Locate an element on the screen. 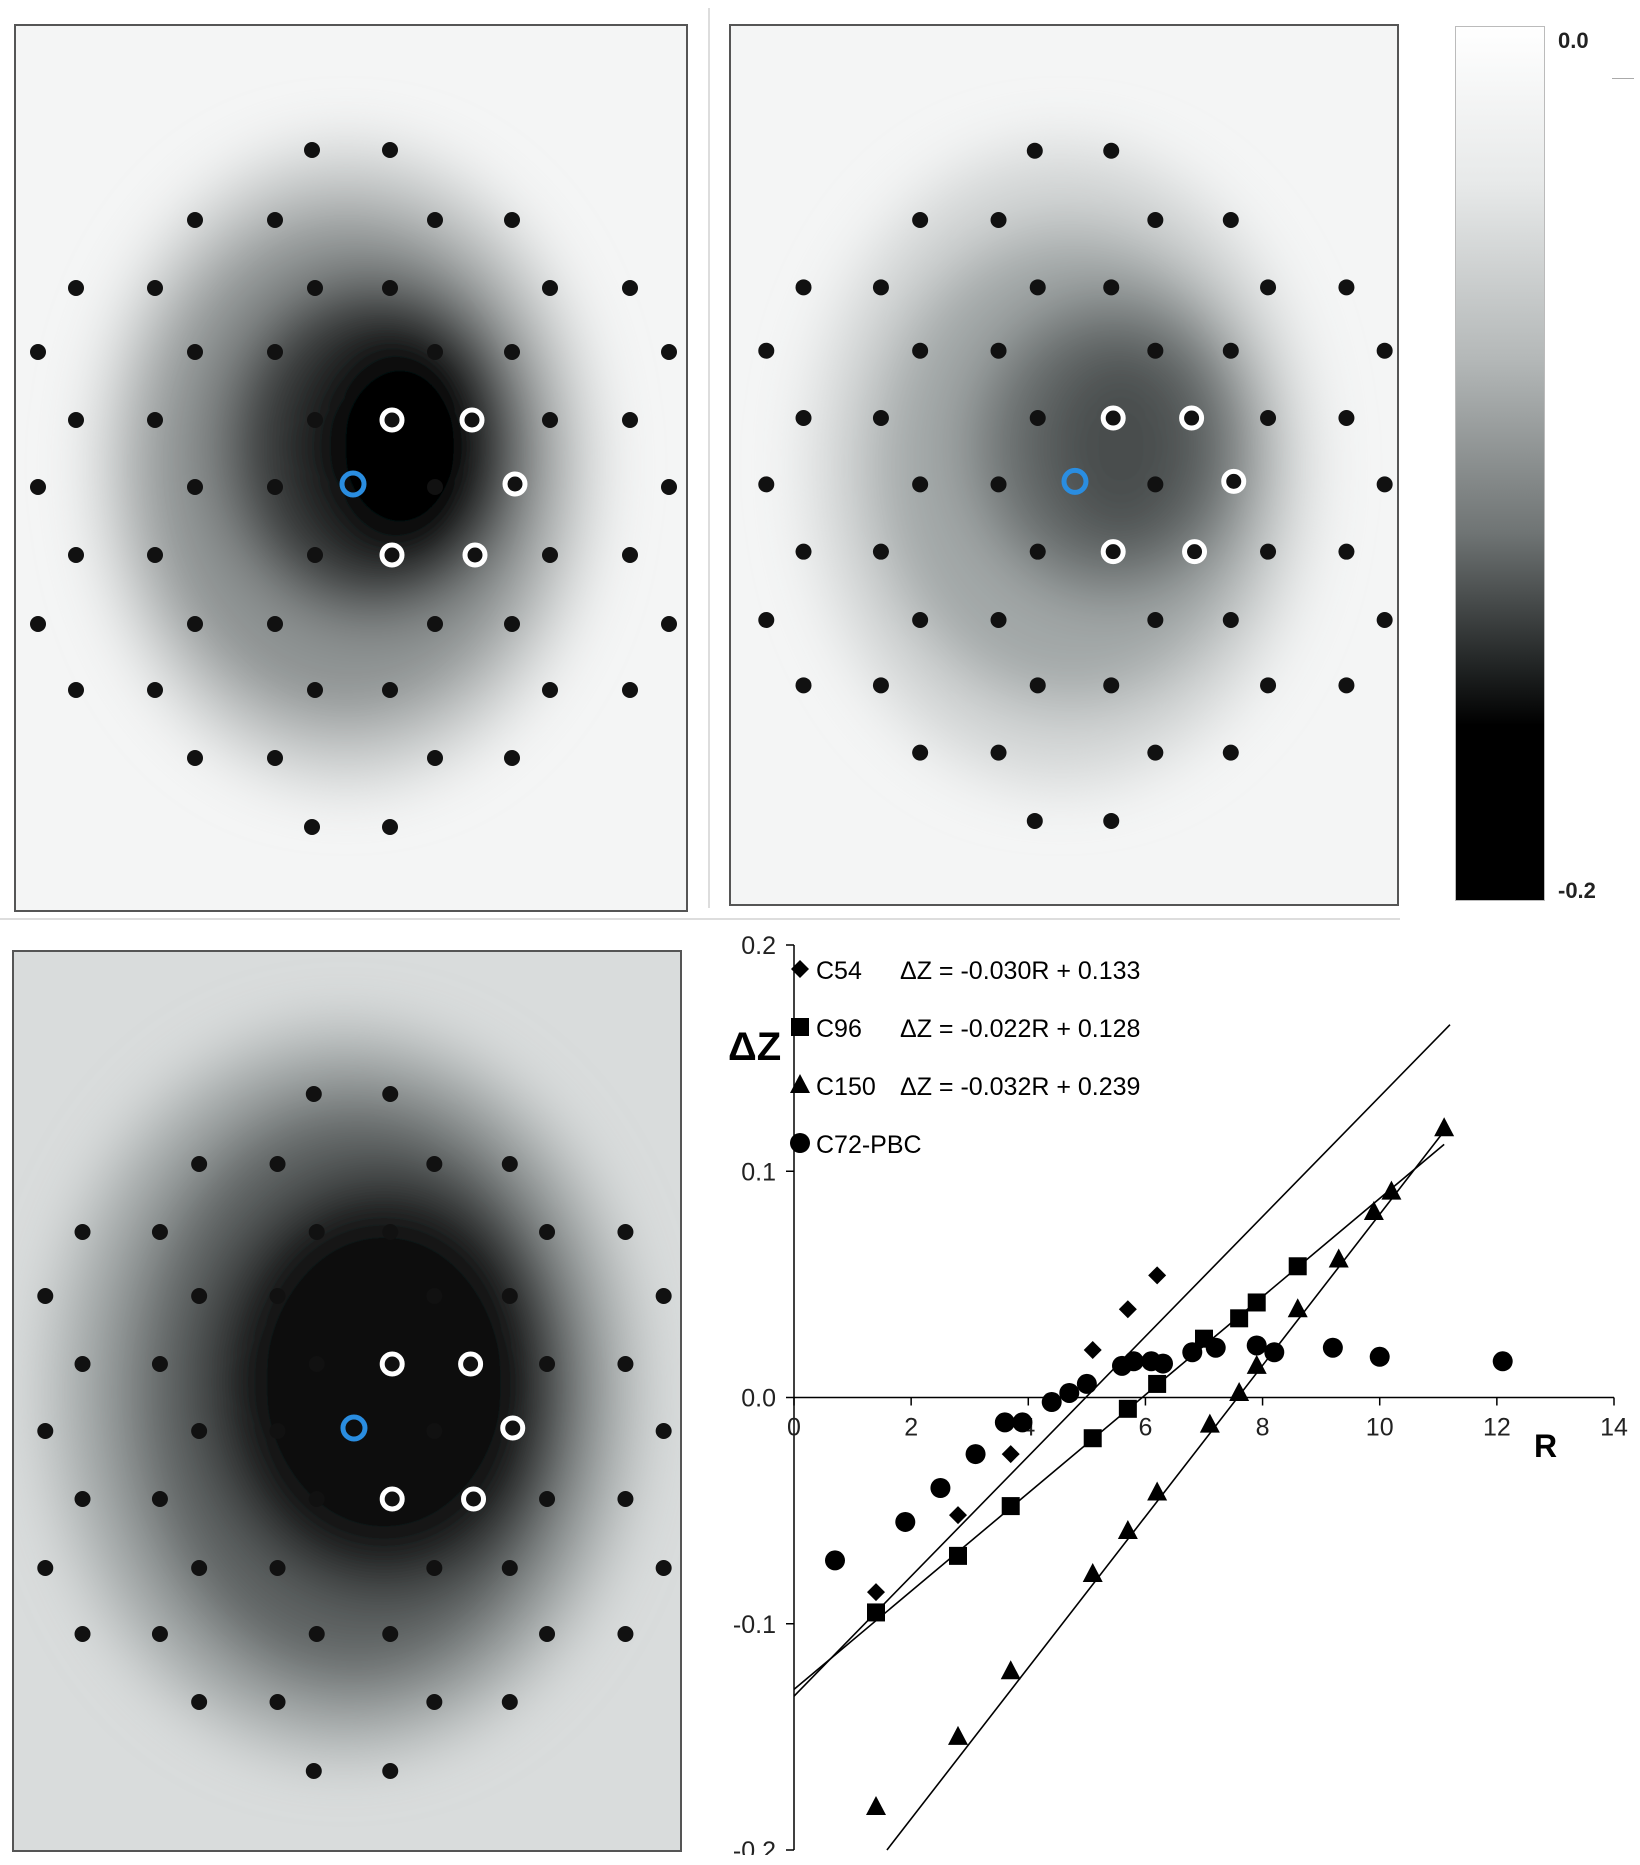  legend-equation: ΔZ = -0.022R + 0.128 is located at coordinates (1020, 1029).